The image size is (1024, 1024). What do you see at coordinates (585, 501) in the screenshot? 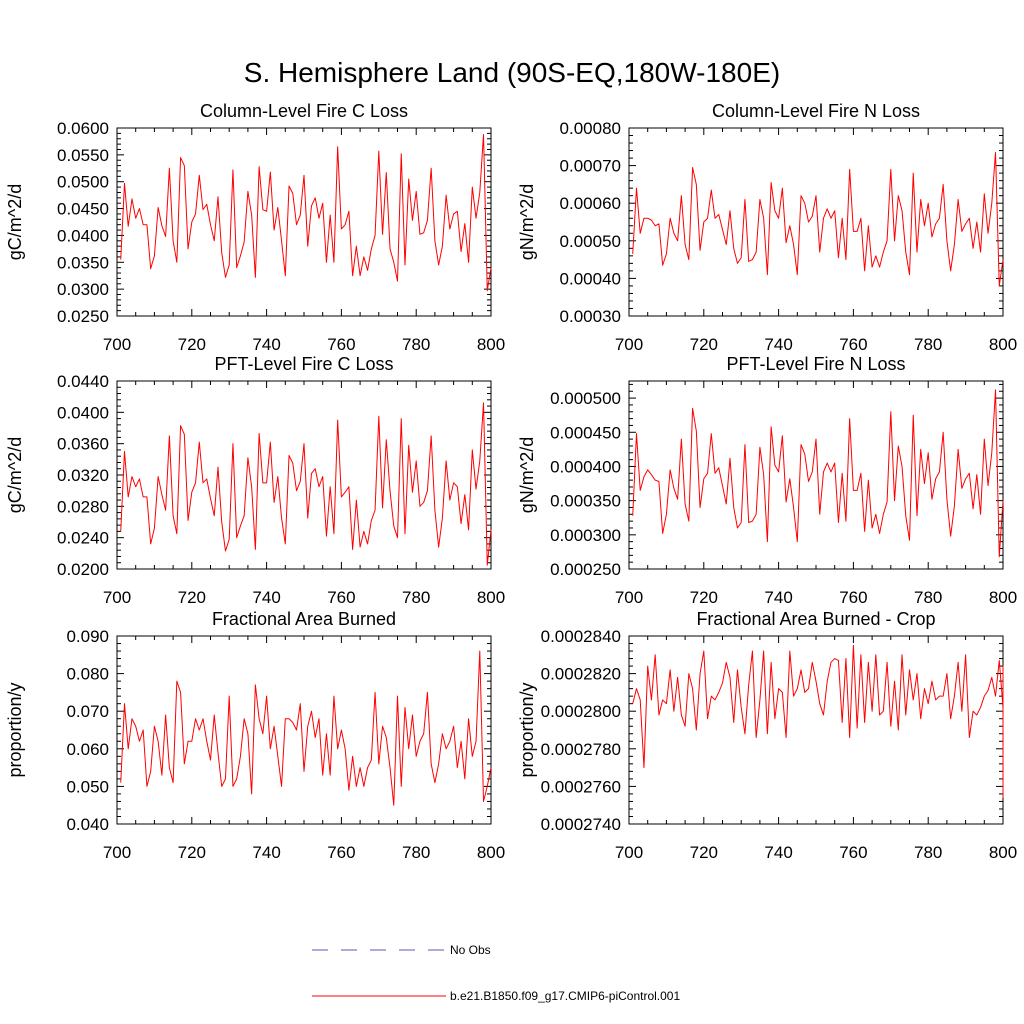
I see `y-tick-label: 0.000350` at bounding box center [585, 501].